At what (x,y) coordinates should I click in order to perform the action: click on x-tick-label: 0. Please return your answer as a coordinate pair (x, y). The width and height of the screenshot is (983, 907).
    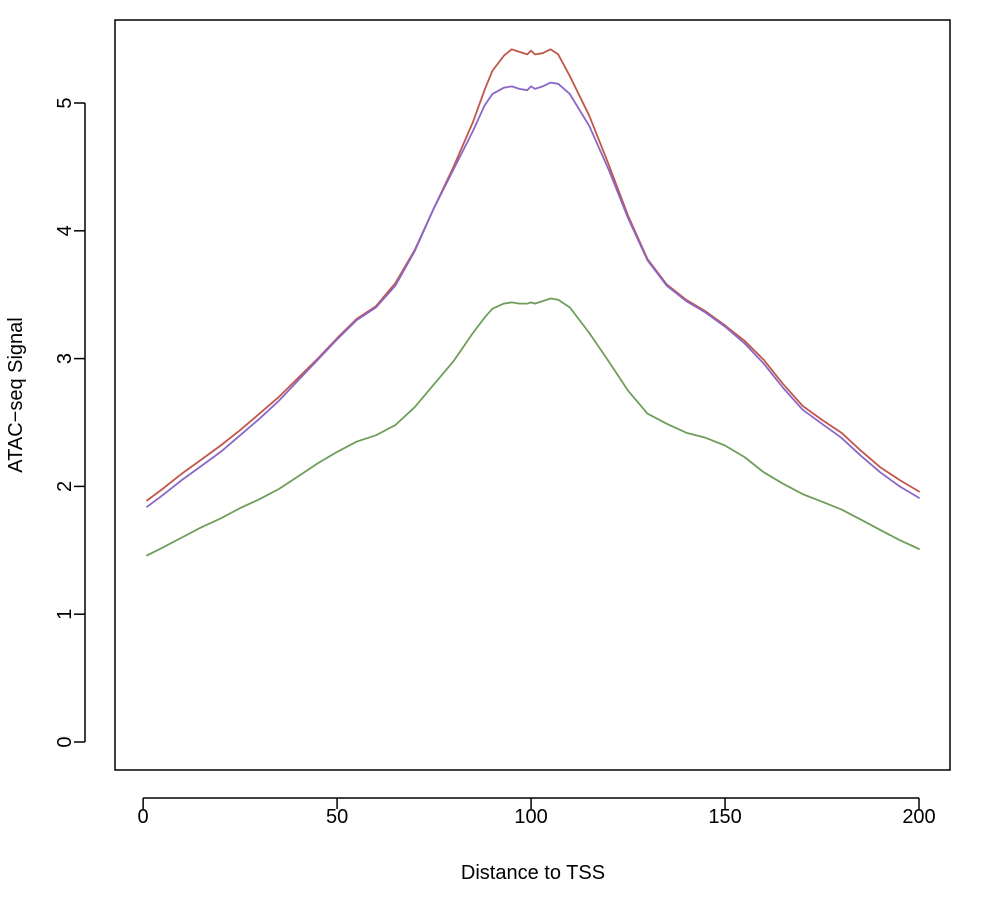
    Looking at the image, I should click on (143, 817).